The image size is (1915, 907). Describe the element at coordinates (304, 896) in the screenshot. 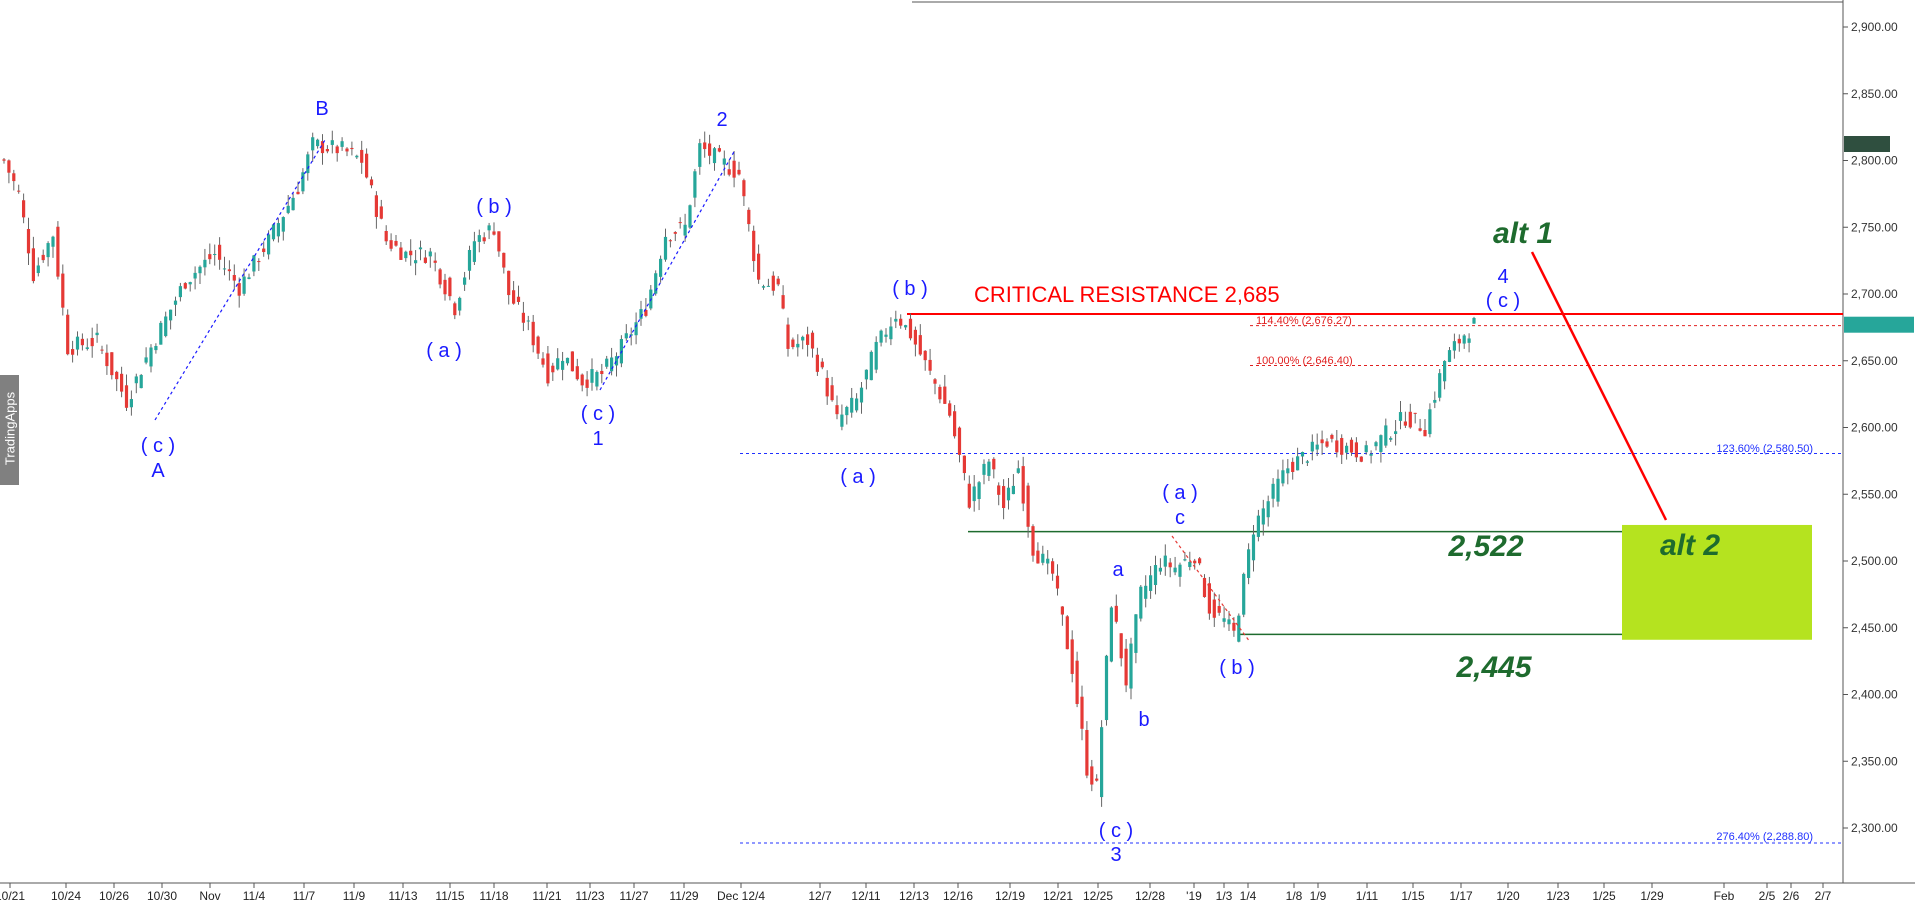

I see `x-tick-label: 11/7` at that location.